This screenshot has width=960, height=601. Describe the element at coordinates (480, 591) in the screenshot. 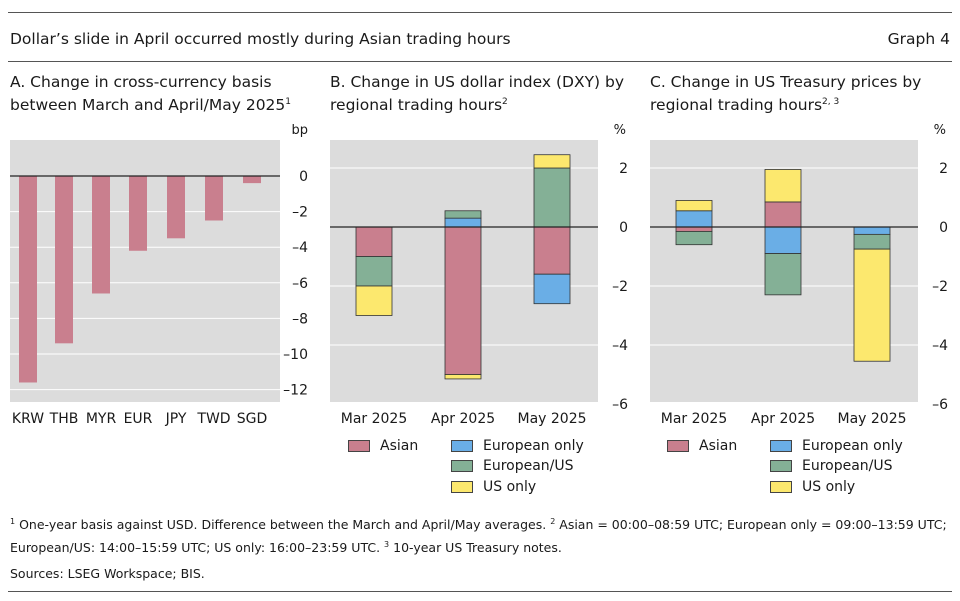

I see `bottom-rule` at that location.